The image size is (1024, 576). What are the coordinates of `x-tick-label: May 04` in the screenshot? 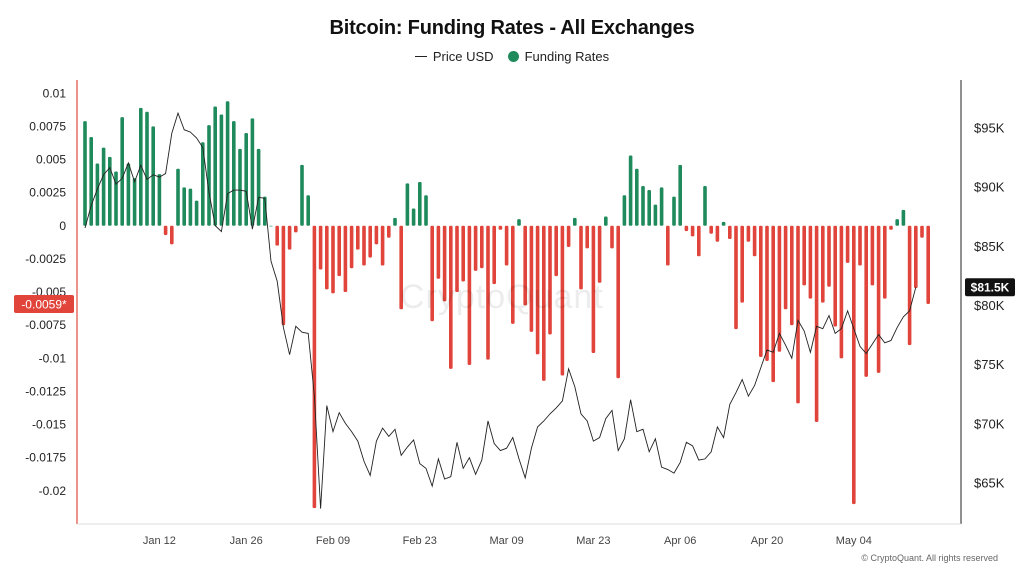 It's located at (854, 541).